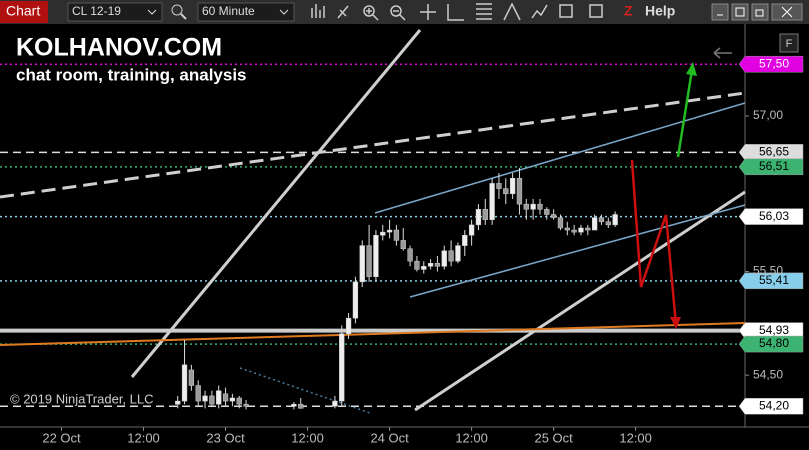  Describe the element at coordinates (553, 437) in the screenshot. I see `x-tick-label: 25 Oct` at that location.